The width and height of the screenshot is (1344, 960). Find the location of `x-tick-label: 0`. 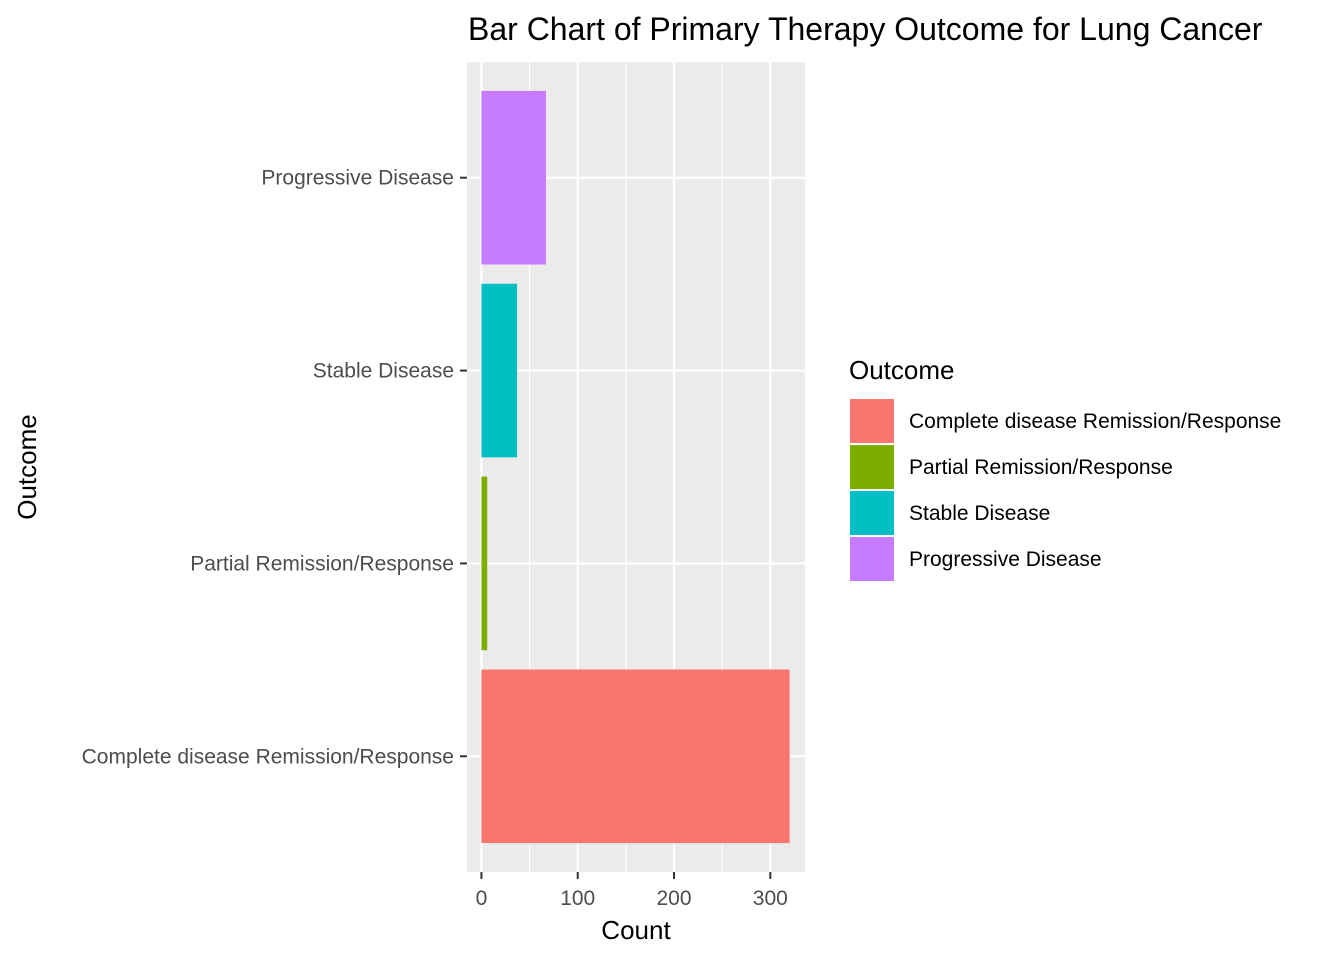

x-tick-label: 0 is located at coordinates (482, 898).